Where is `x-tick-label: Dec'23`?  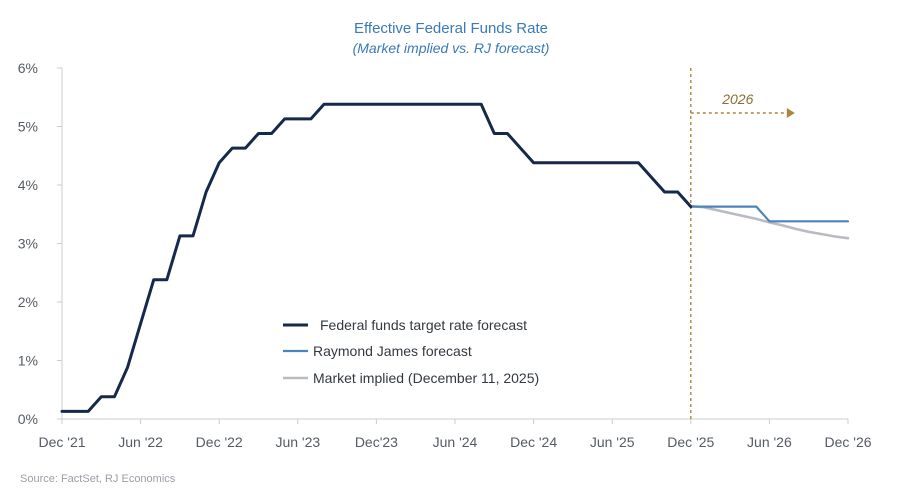 x-tick-label: Dec'23 is located at coordinates (376, 442).